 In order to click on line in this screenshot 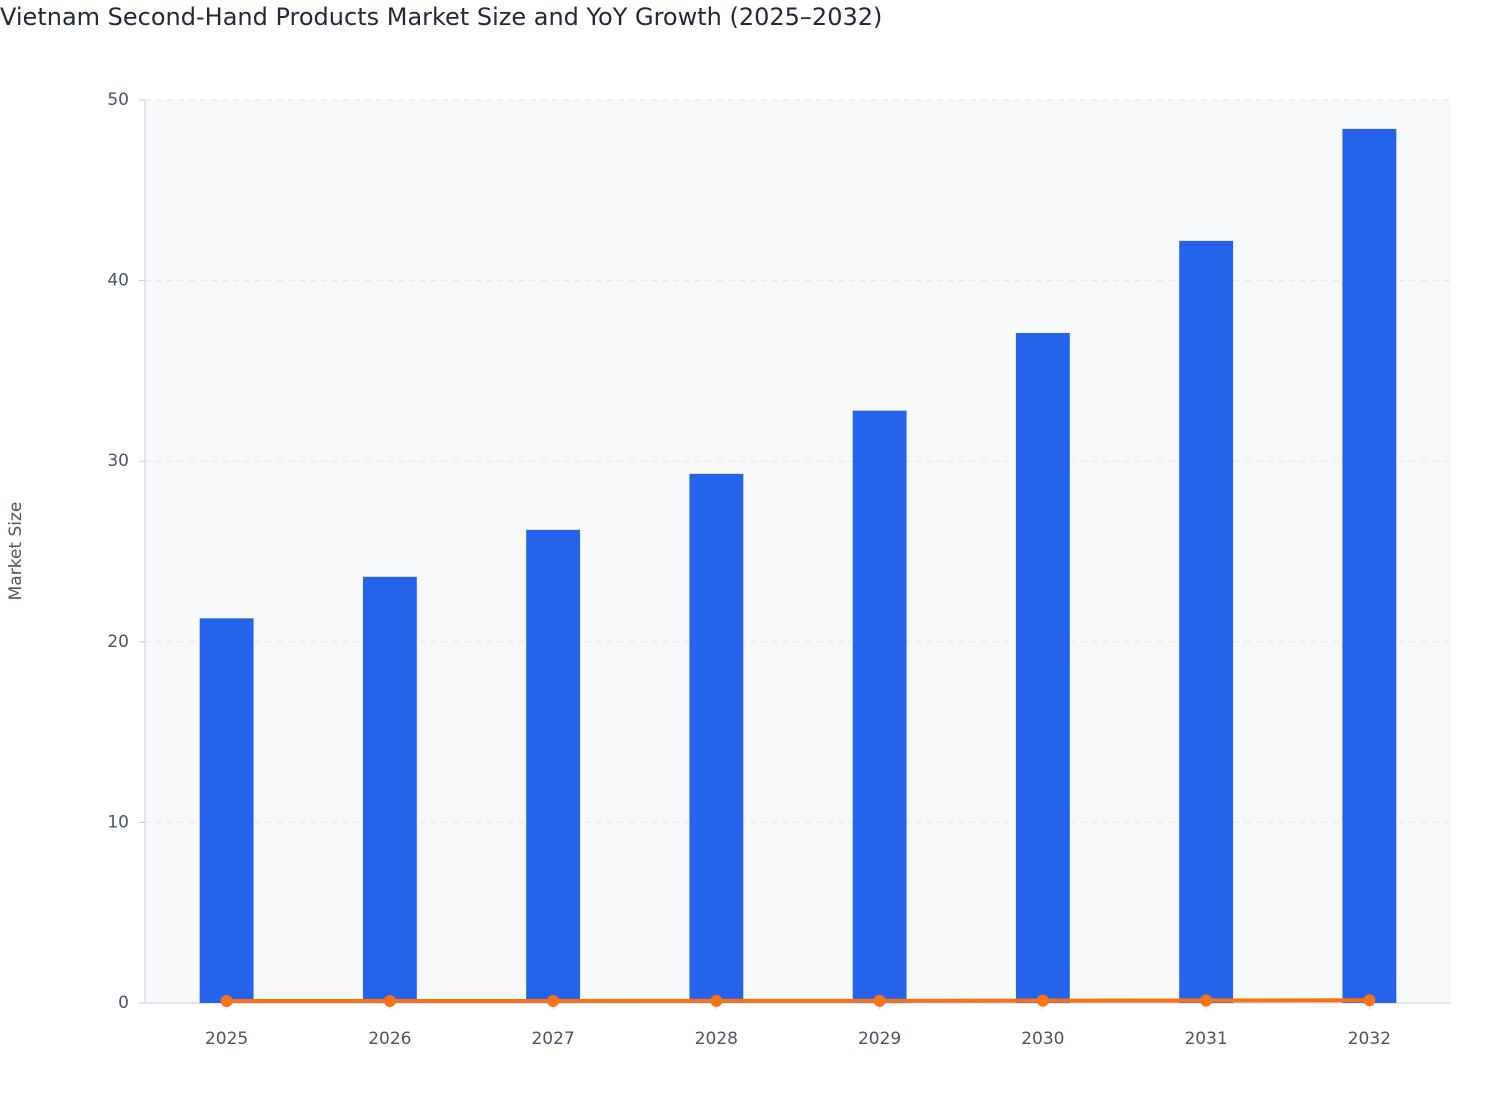, I will do `click(798, 1001)`.